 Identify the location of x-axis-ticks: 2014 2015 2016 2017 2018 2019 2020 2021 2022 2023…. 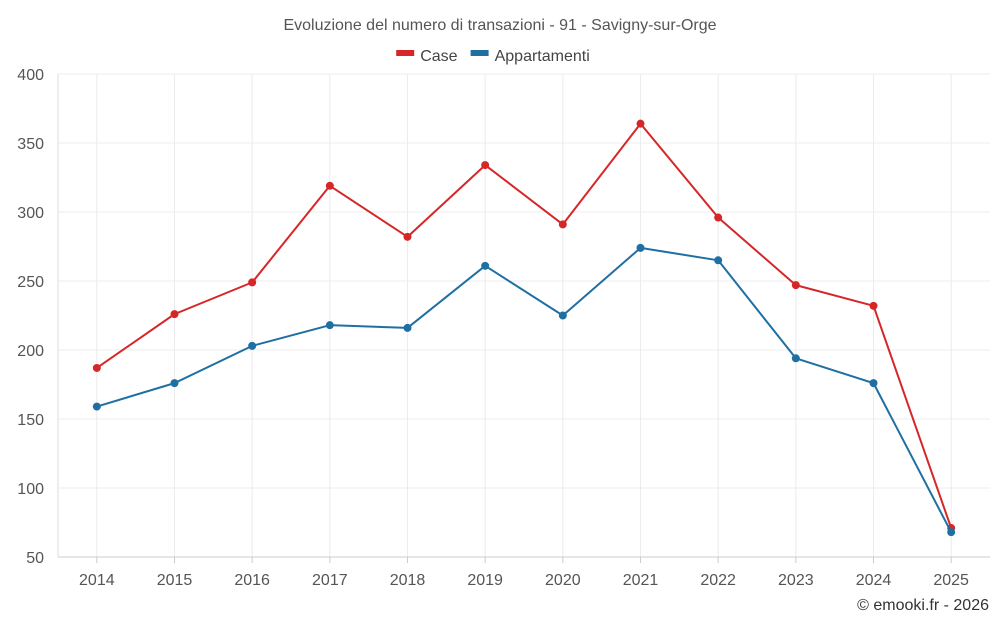
(524, 573).